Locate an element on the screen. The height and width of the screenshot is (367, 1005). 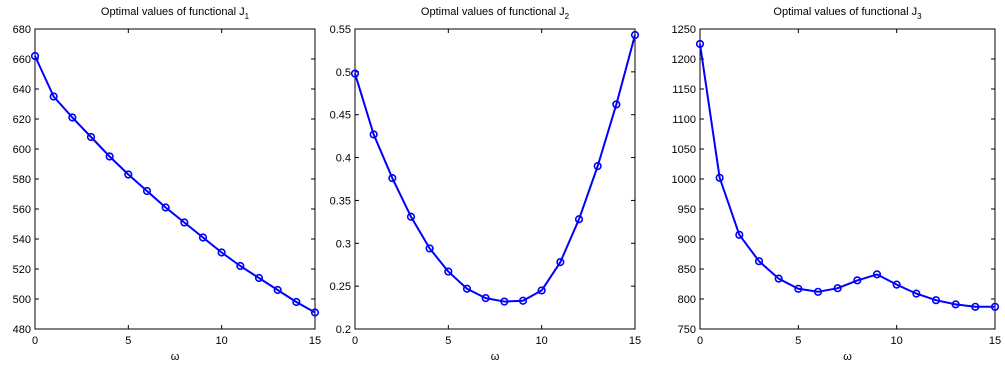
y-tick-label: 560 is located at coordinates (22, 210).